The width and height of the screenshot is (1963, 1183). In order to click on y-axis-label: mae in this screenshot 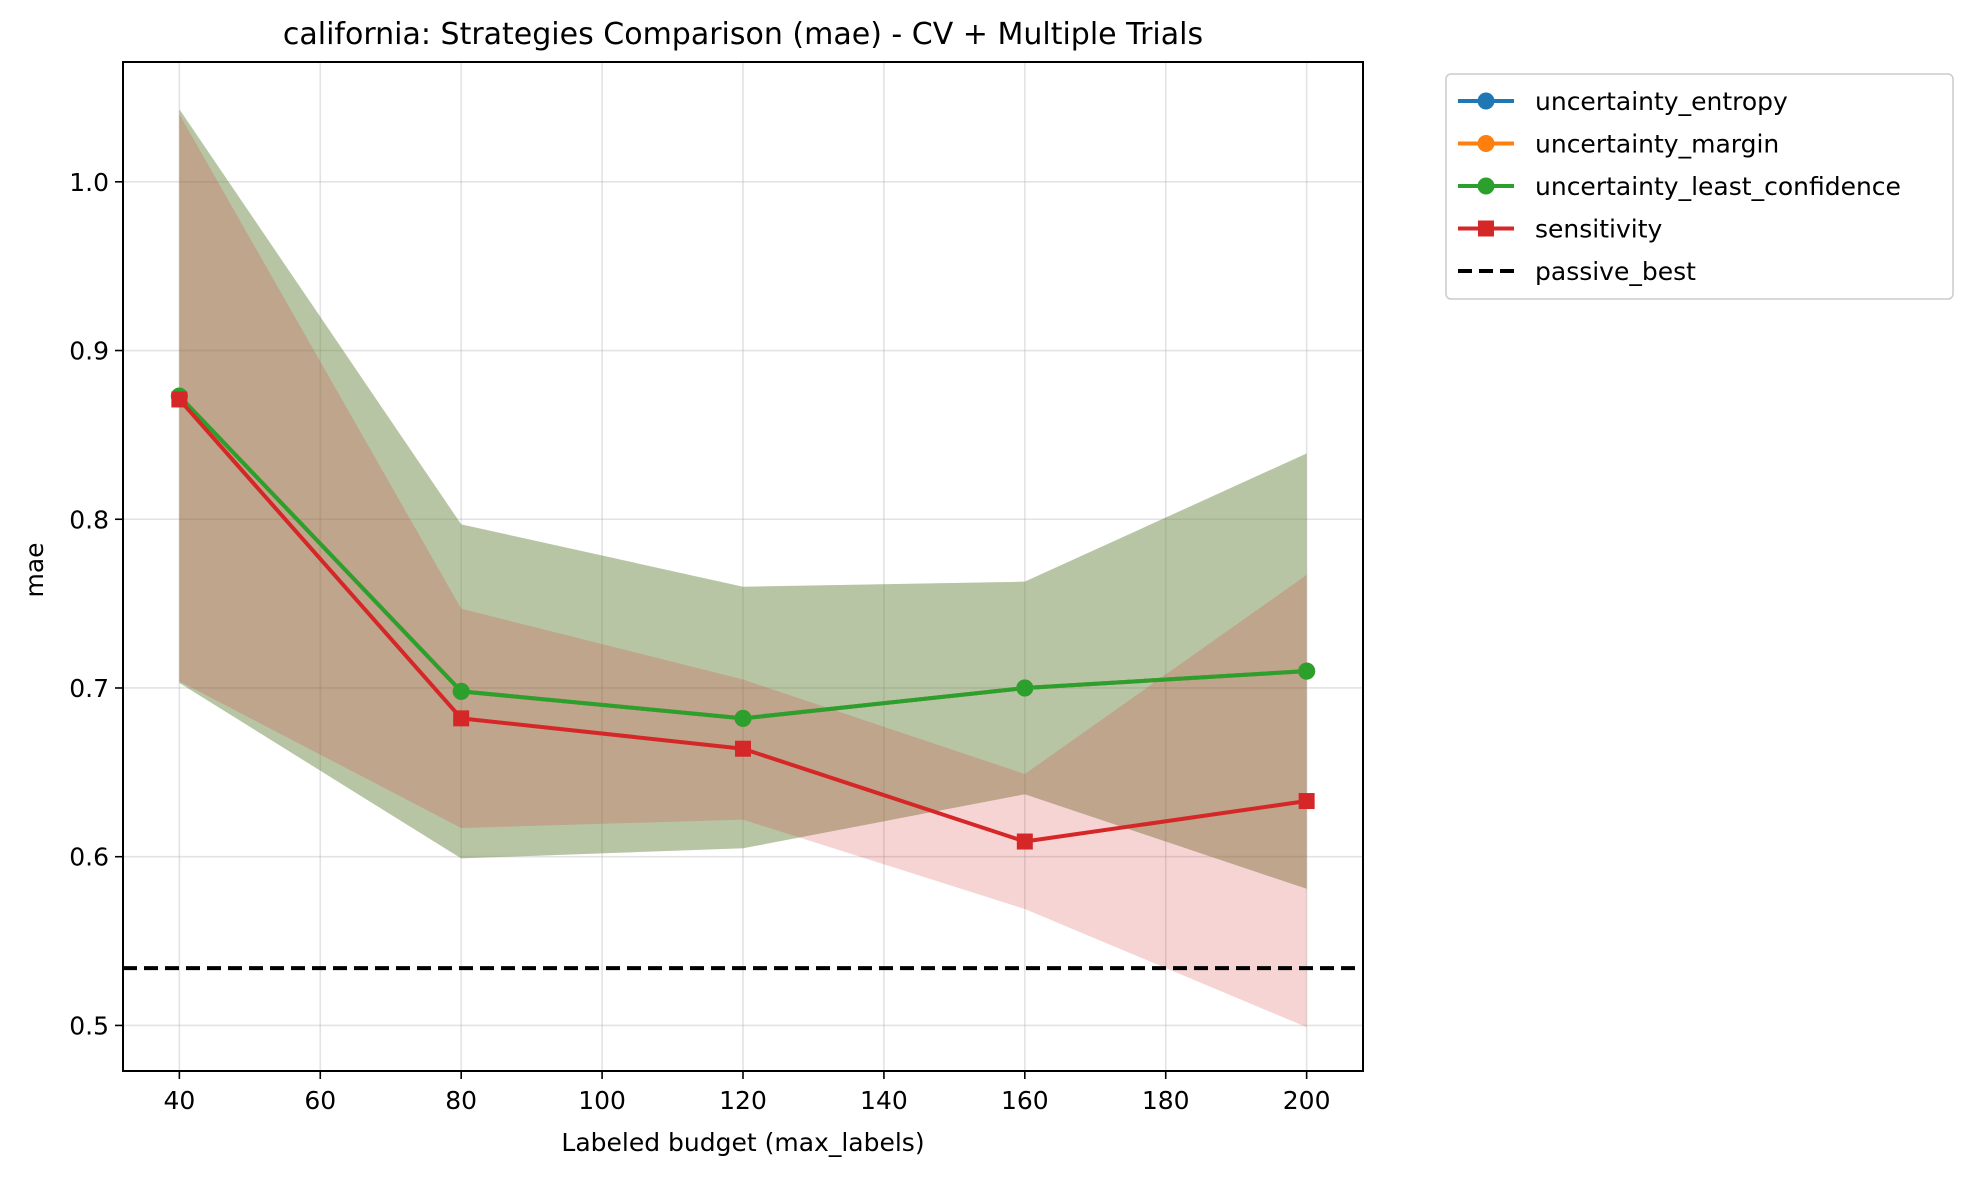, I will do `click(34, 569)`.